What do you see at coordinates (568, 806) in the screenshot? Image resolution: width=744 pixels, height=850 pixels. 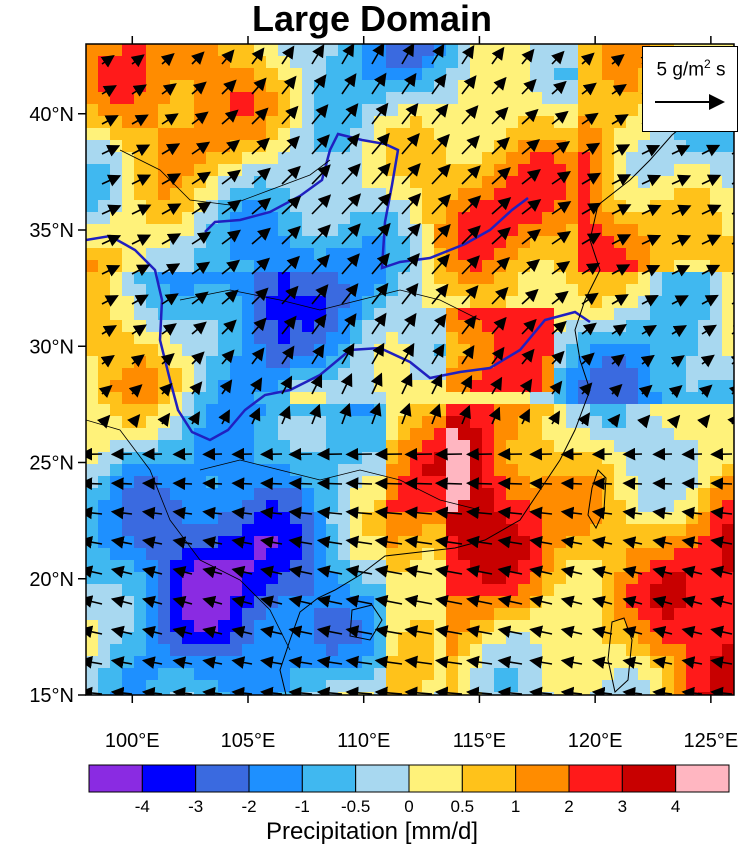 I see `colorbar-tick-label: 2` at bounding box center [568, 806].